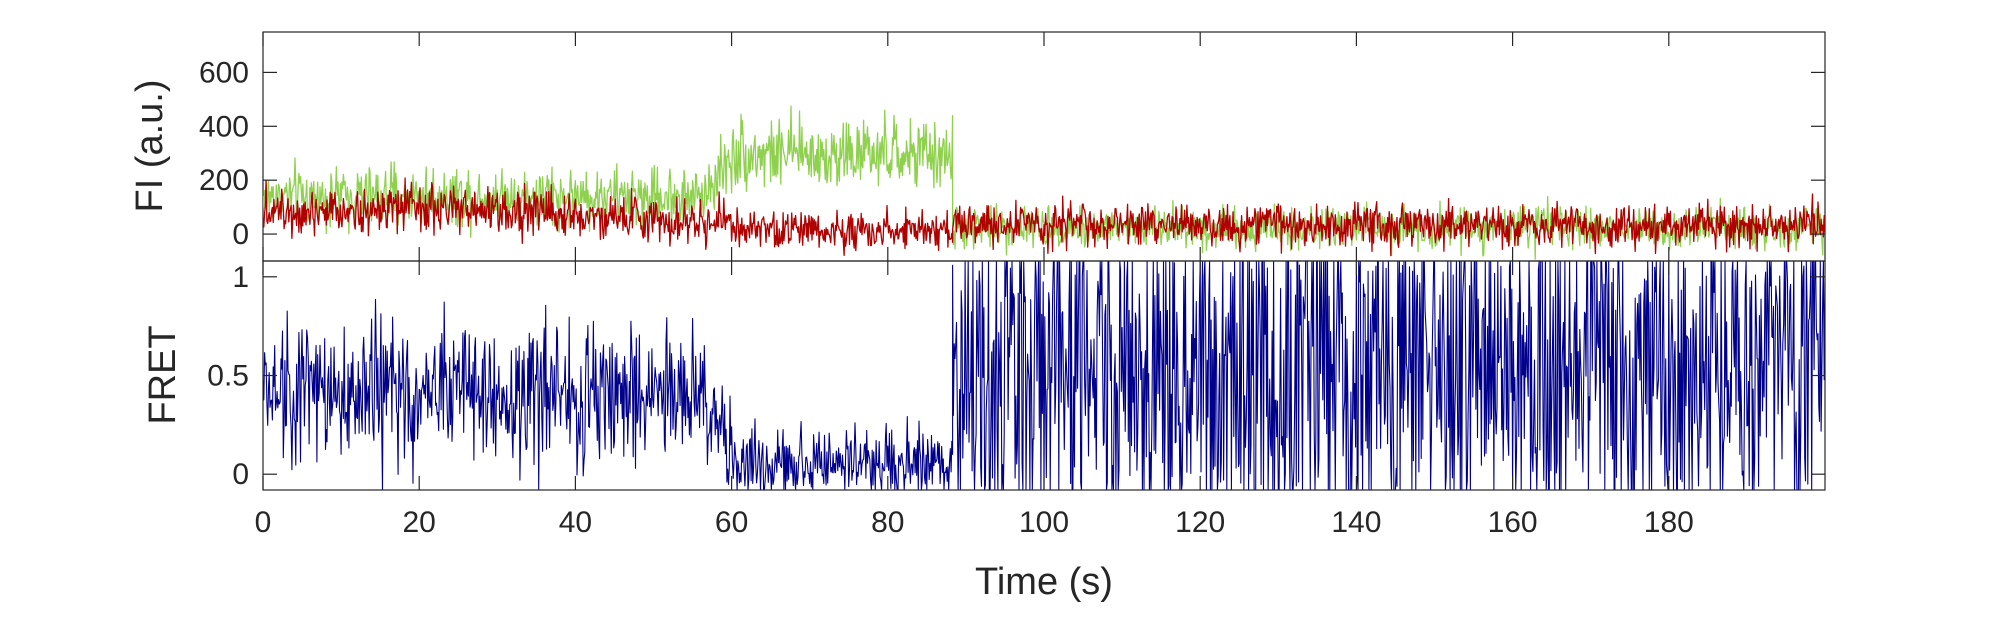 The height and width of the screenshot is (625, 2005). I want to click on time-x-tick-label: 80, so click(887, 522).